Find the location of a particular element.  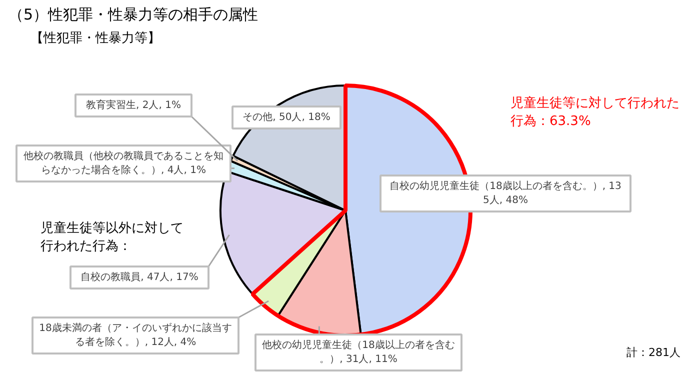

chart-title: （5）性犯罪・性暴力等の相手の属性 is located at coordinates (133, 15).